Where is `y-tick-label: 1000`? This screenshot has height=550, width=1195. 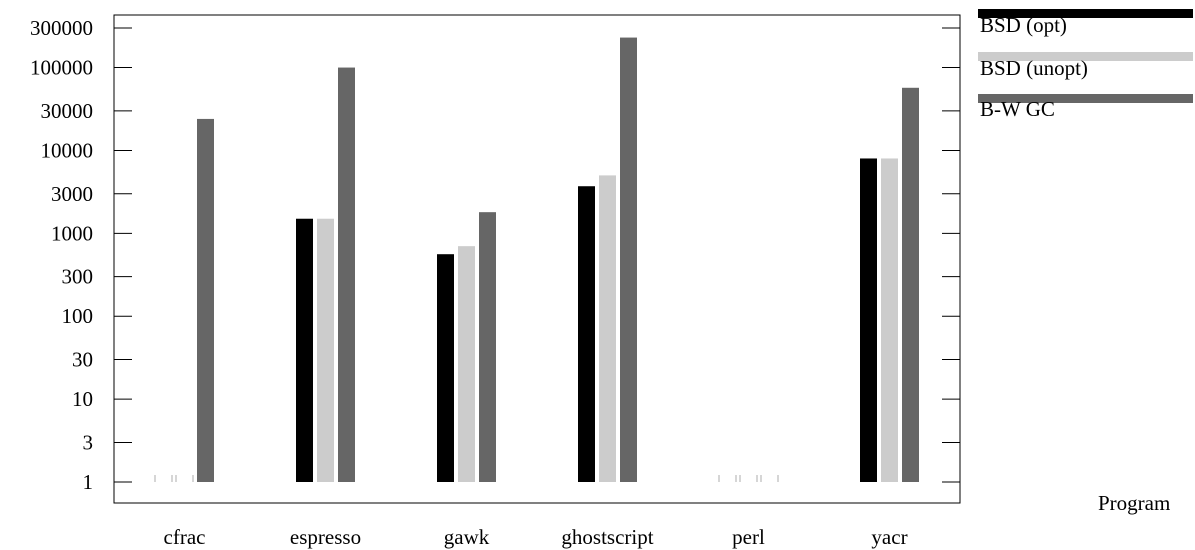
y-tick-label: 1000 is located at coordinates (72, 233).